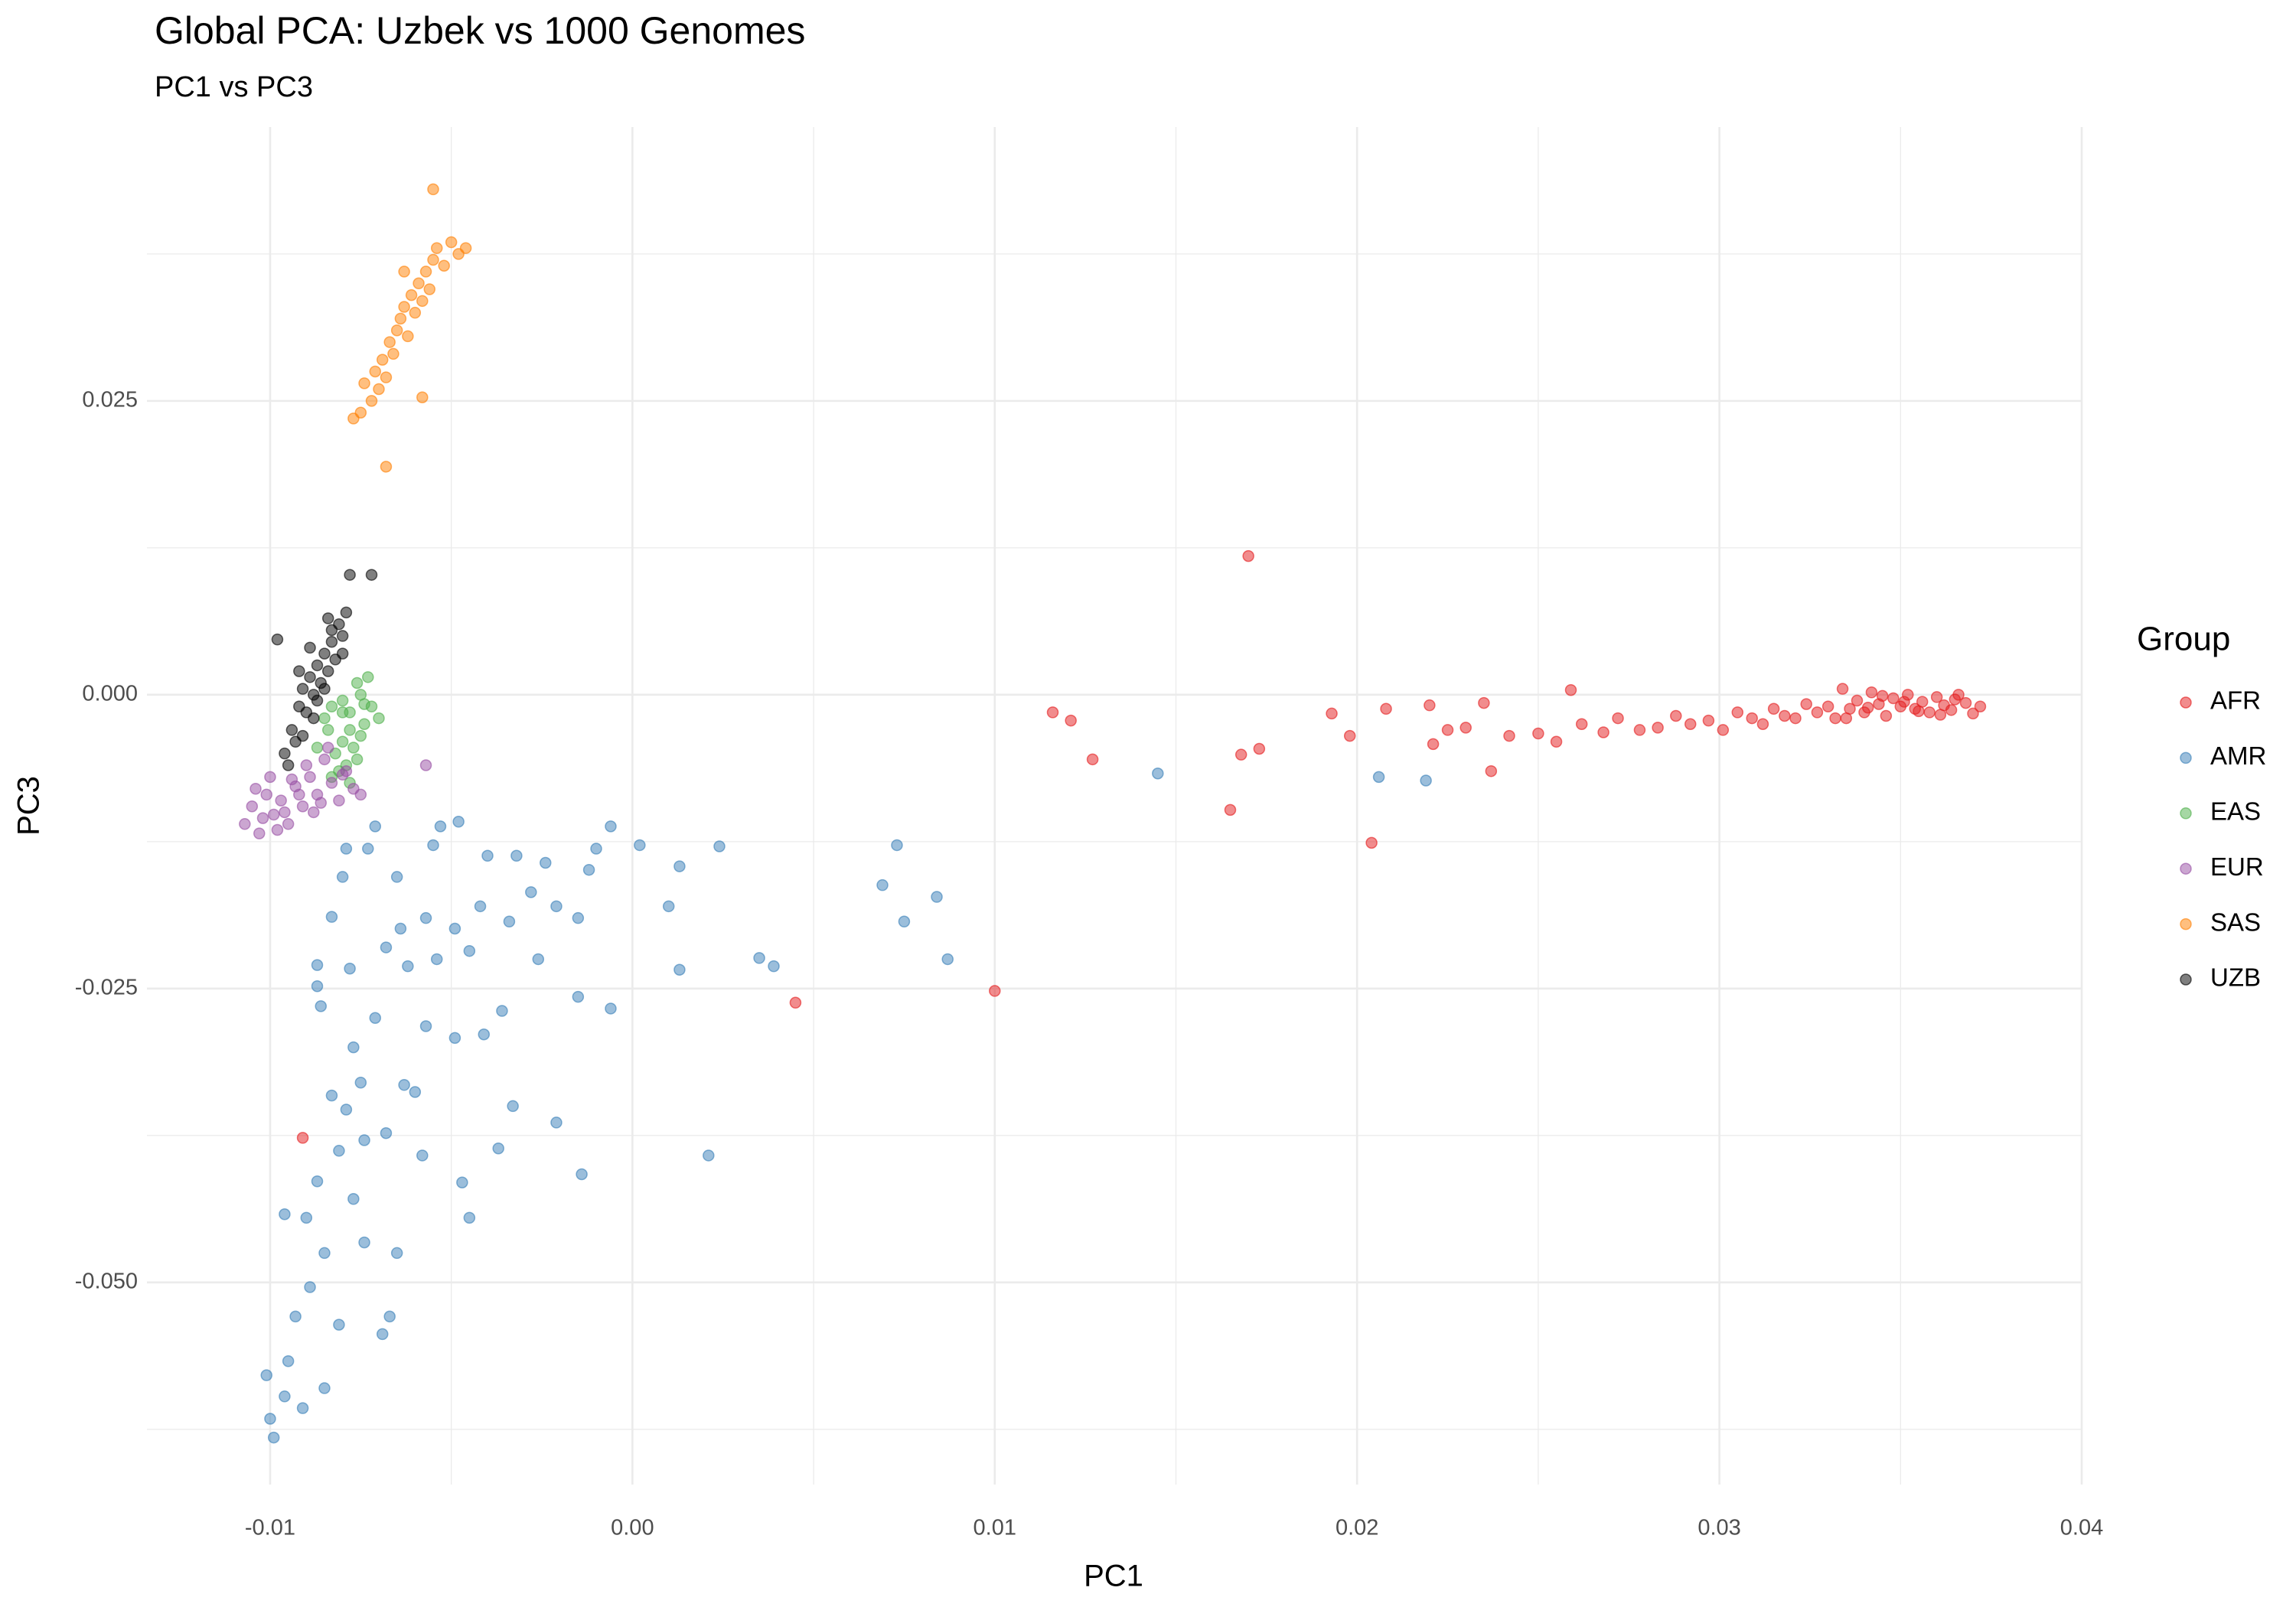 Image resolution: width=2296 pixels, height=1607 pixels. Describe the element at coordinates (110, 694) in the screenshot. I see `y-tick-label: 0.000` at that location.